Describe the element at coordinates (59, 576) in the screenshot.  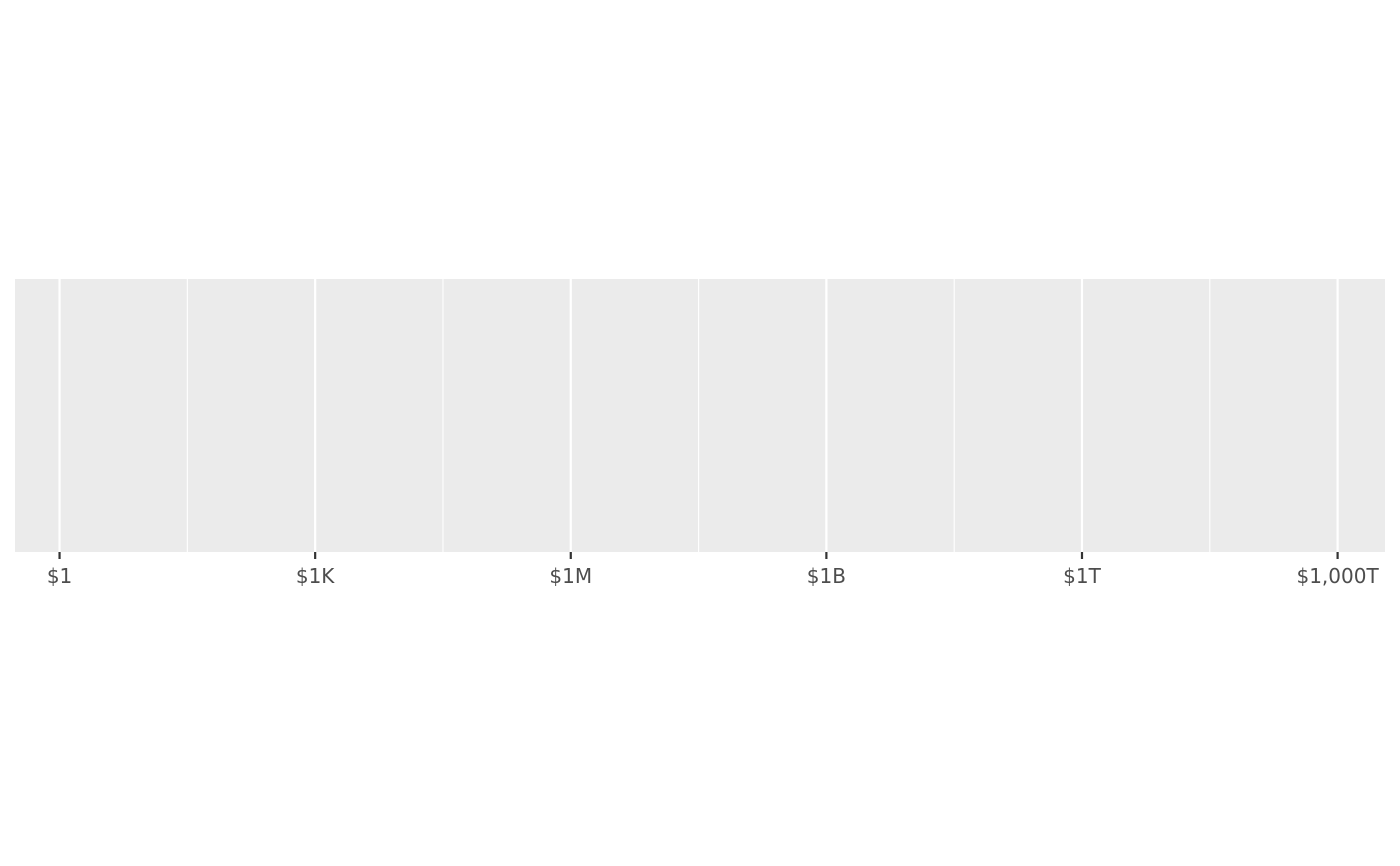
I see `x-tick-label-0: $1` at that location.